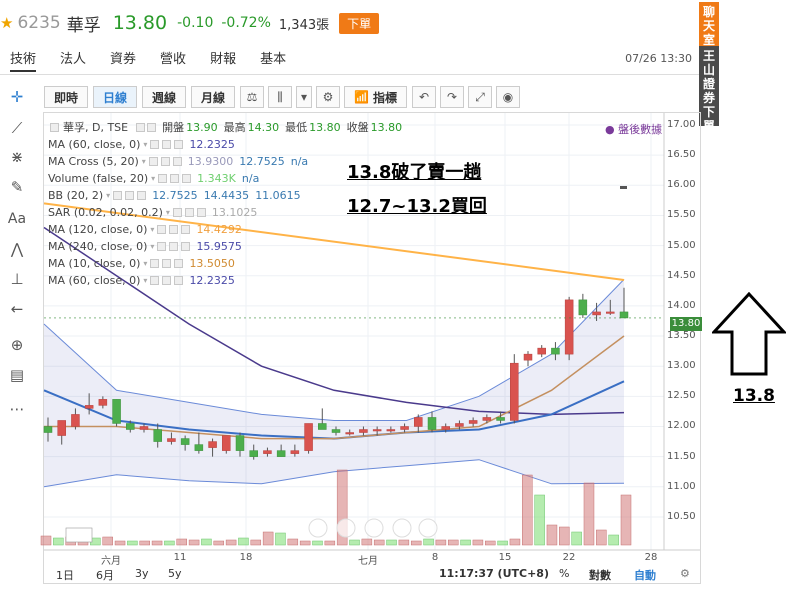  Describe the element at coordinates (54, 127) in the screenshot. I see `collapse-icon` at that location.